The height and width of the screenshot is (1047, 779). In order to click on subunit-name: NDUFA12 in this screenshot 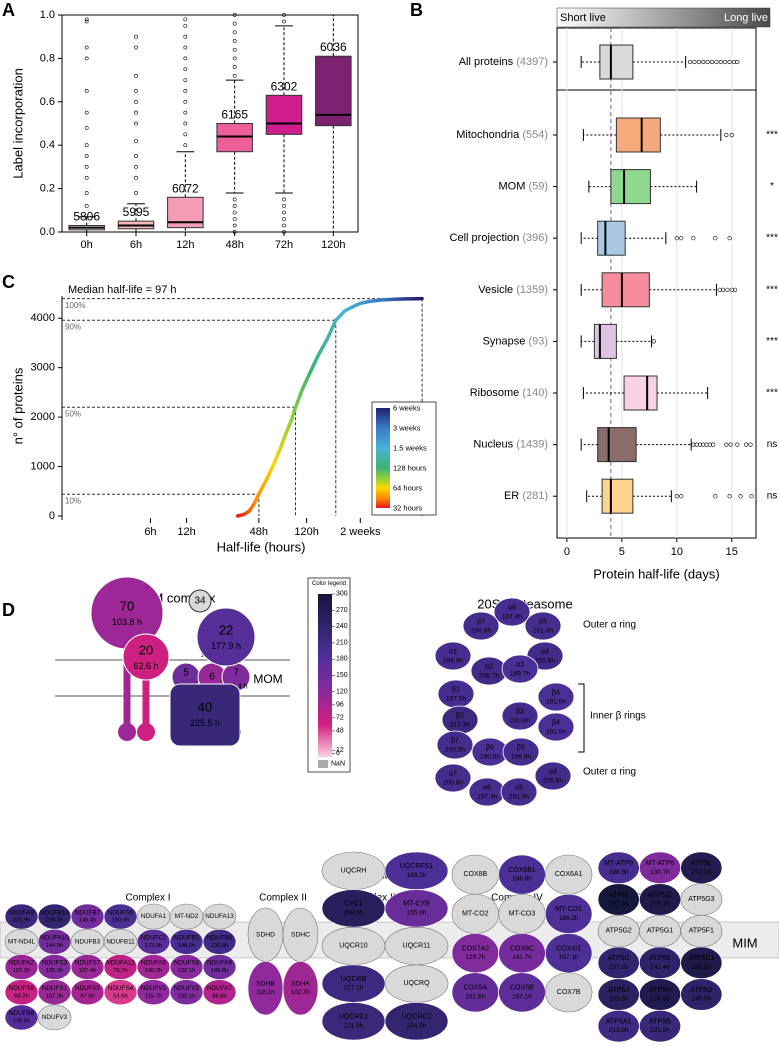, I will do `click(120, 963)`.